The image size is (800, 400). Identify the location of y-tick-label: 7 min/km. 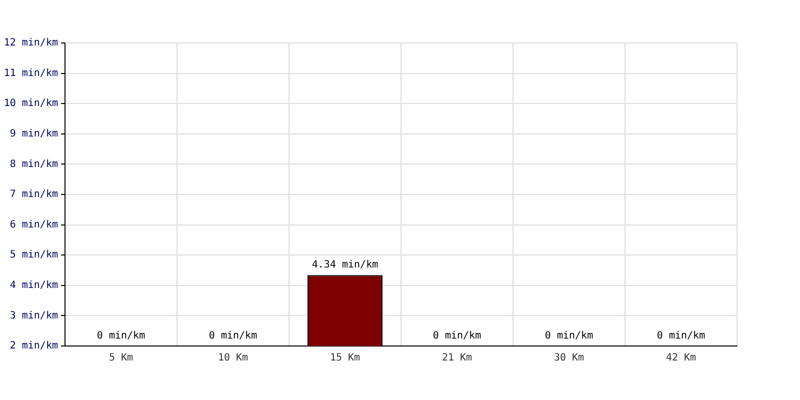
(34, 194).